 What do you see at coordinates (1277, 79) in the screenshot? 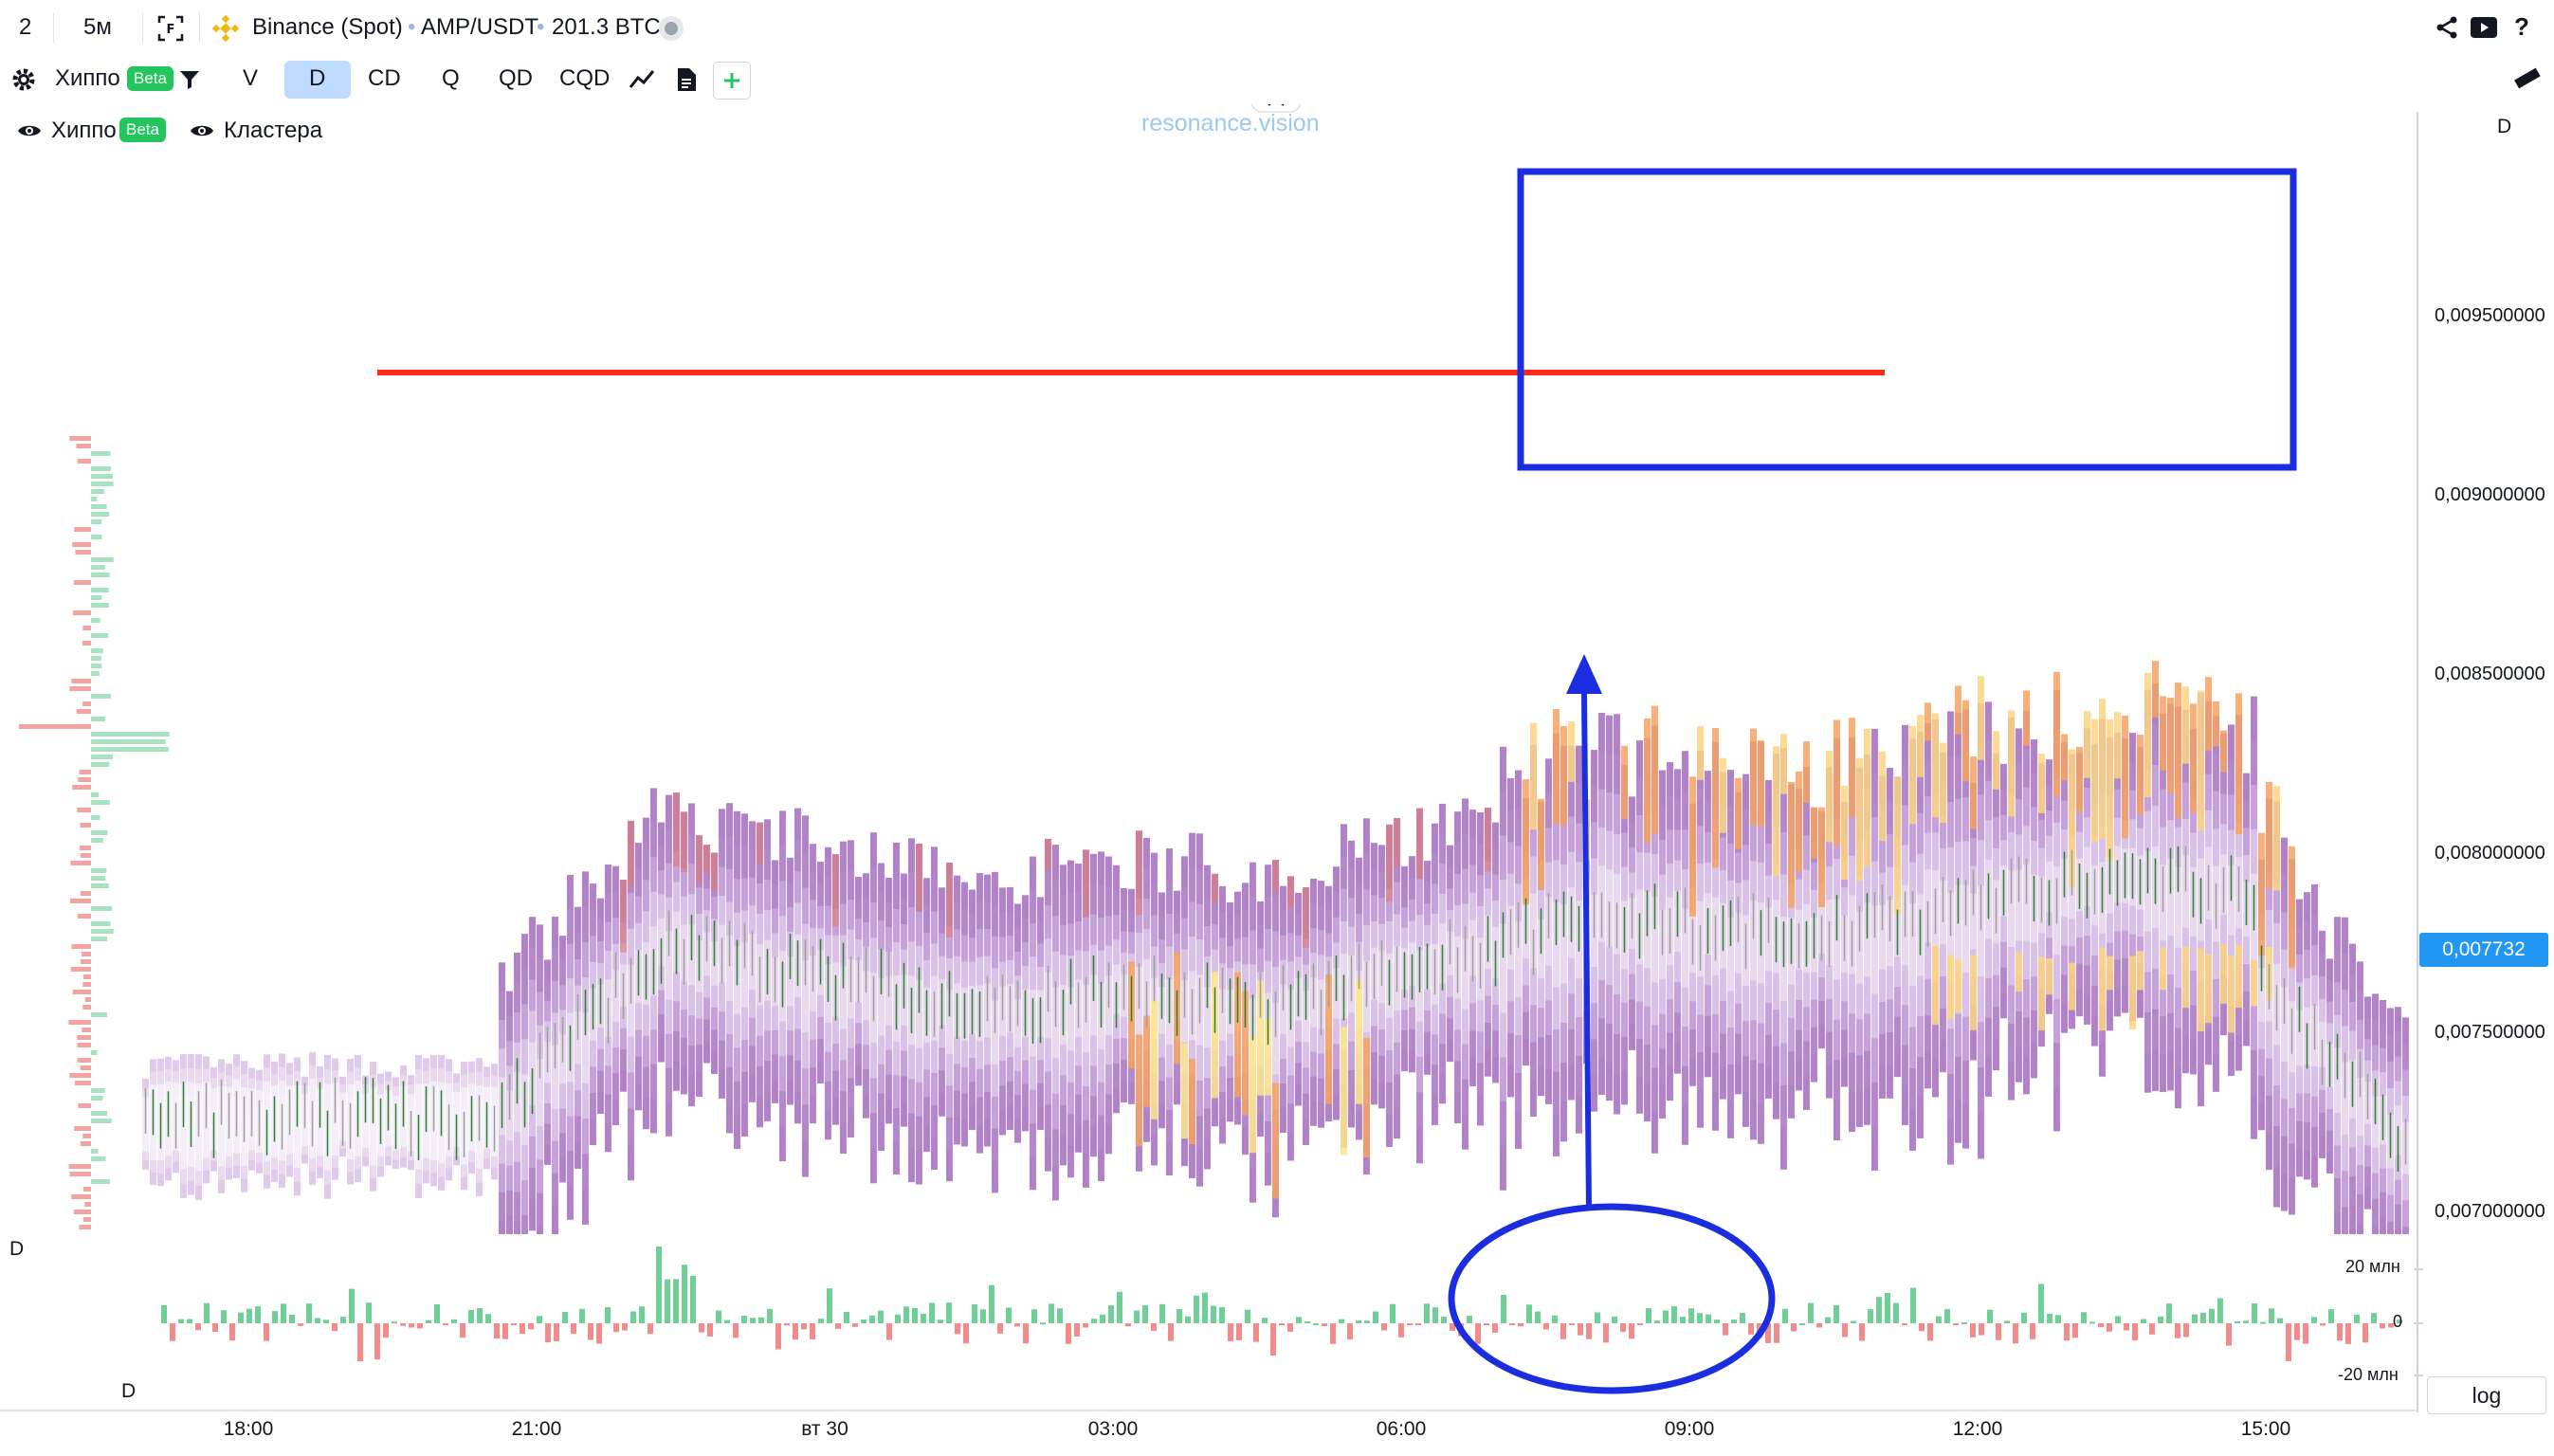
I see `indicator-toolbar: Хиппо Beta V D CD Q QD CQD` at bounding box center [1277, 79].